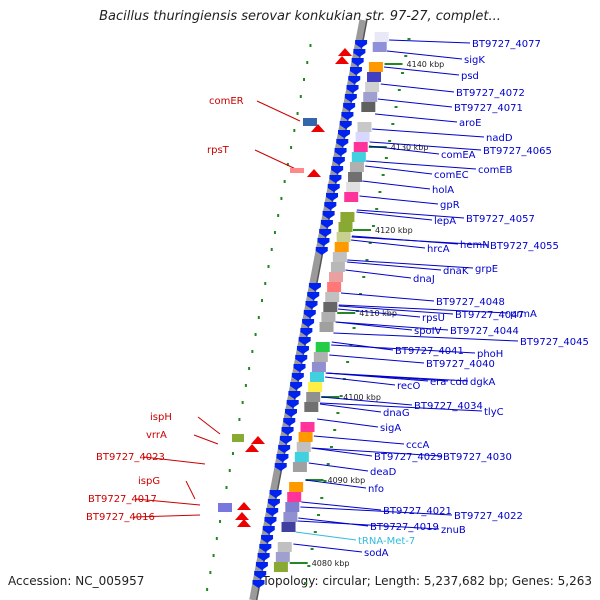 Image resolution: width=600 pixels, height=600 pixels. What do you see at coordinates (433, 318) in the screenshot?
I see `gene-label: rpsU` at bounding box center [433, 318].